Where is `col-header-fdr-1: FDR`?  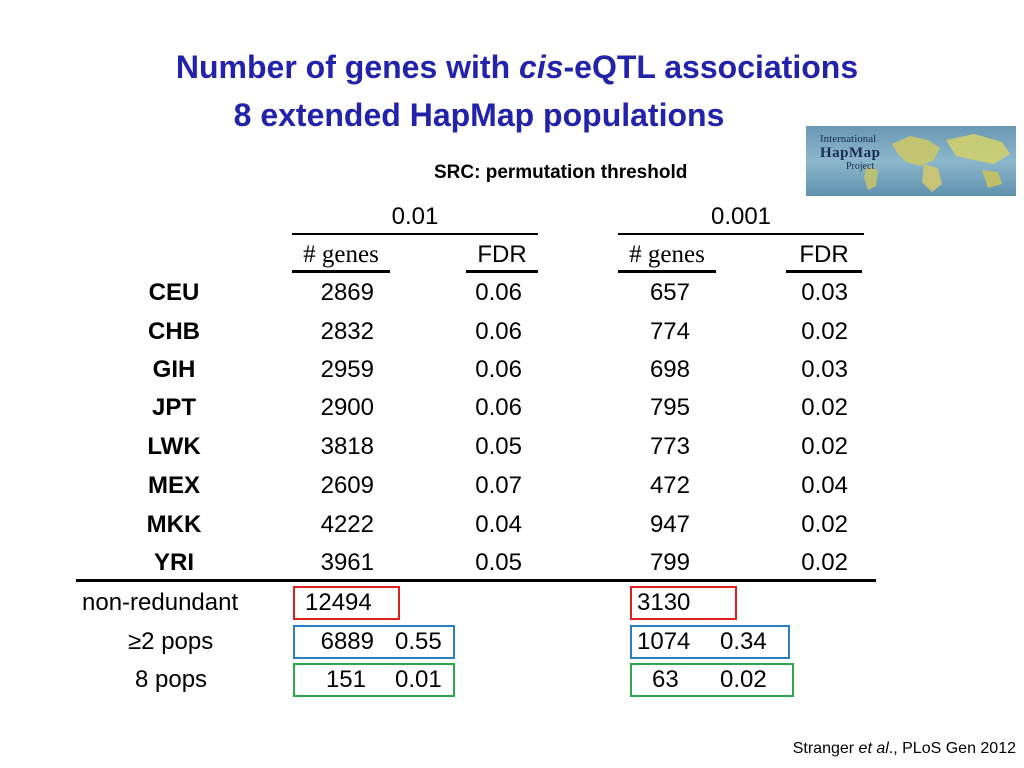 col-header-fdr-1: FDR is located at coordinates (502, 254).